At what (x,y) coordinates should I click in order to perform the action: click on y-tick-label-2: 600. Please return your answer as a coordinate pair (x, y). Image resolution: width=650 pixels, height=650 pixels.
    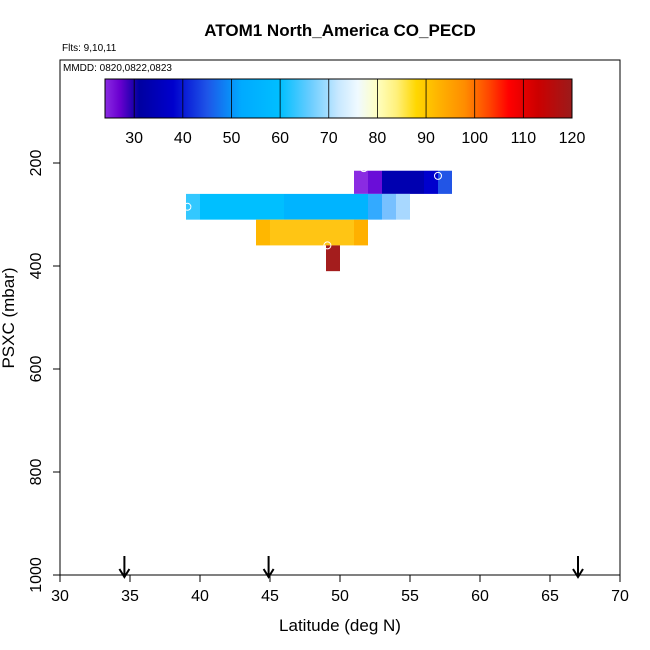
    Looking at the image, I should click on (36, 369).